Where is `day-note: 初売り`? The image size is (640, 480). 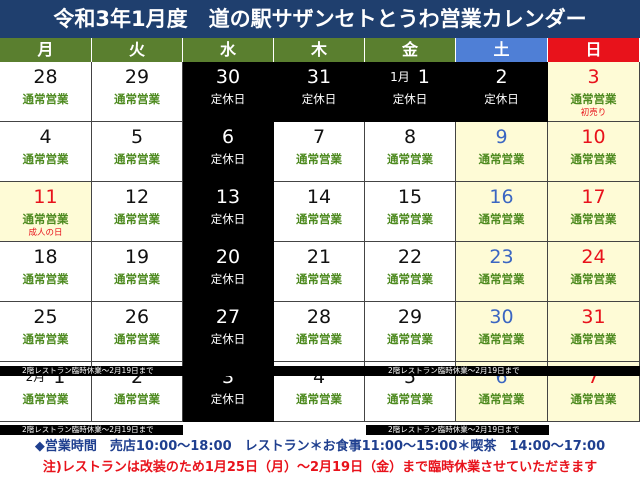 day-note: 初売り is located at coordinates (593, 113).